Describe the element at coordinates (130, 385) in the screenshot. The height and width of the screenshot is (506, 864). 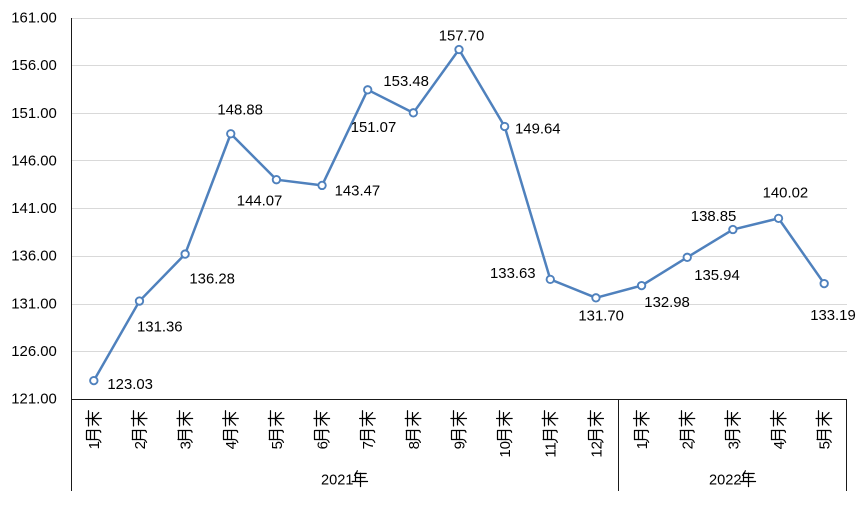
I see `svg-text: 123.03` at that location.